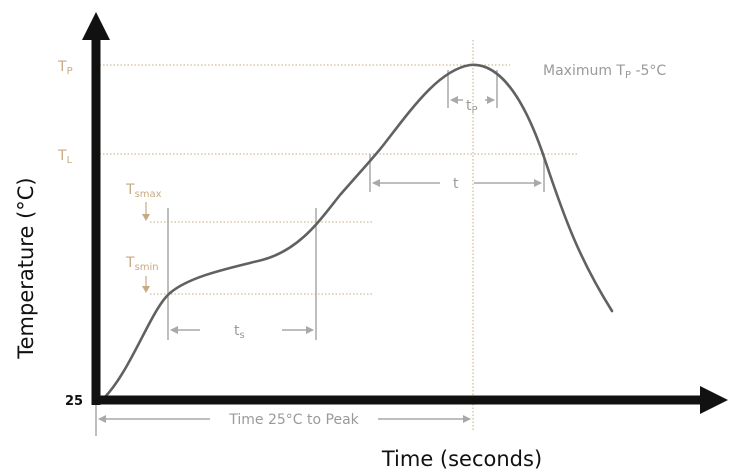  What do you see at coordinates (472, 107) in the screenshot?
I see `tp-interval-label: tP` at bounding box center [472, 107].